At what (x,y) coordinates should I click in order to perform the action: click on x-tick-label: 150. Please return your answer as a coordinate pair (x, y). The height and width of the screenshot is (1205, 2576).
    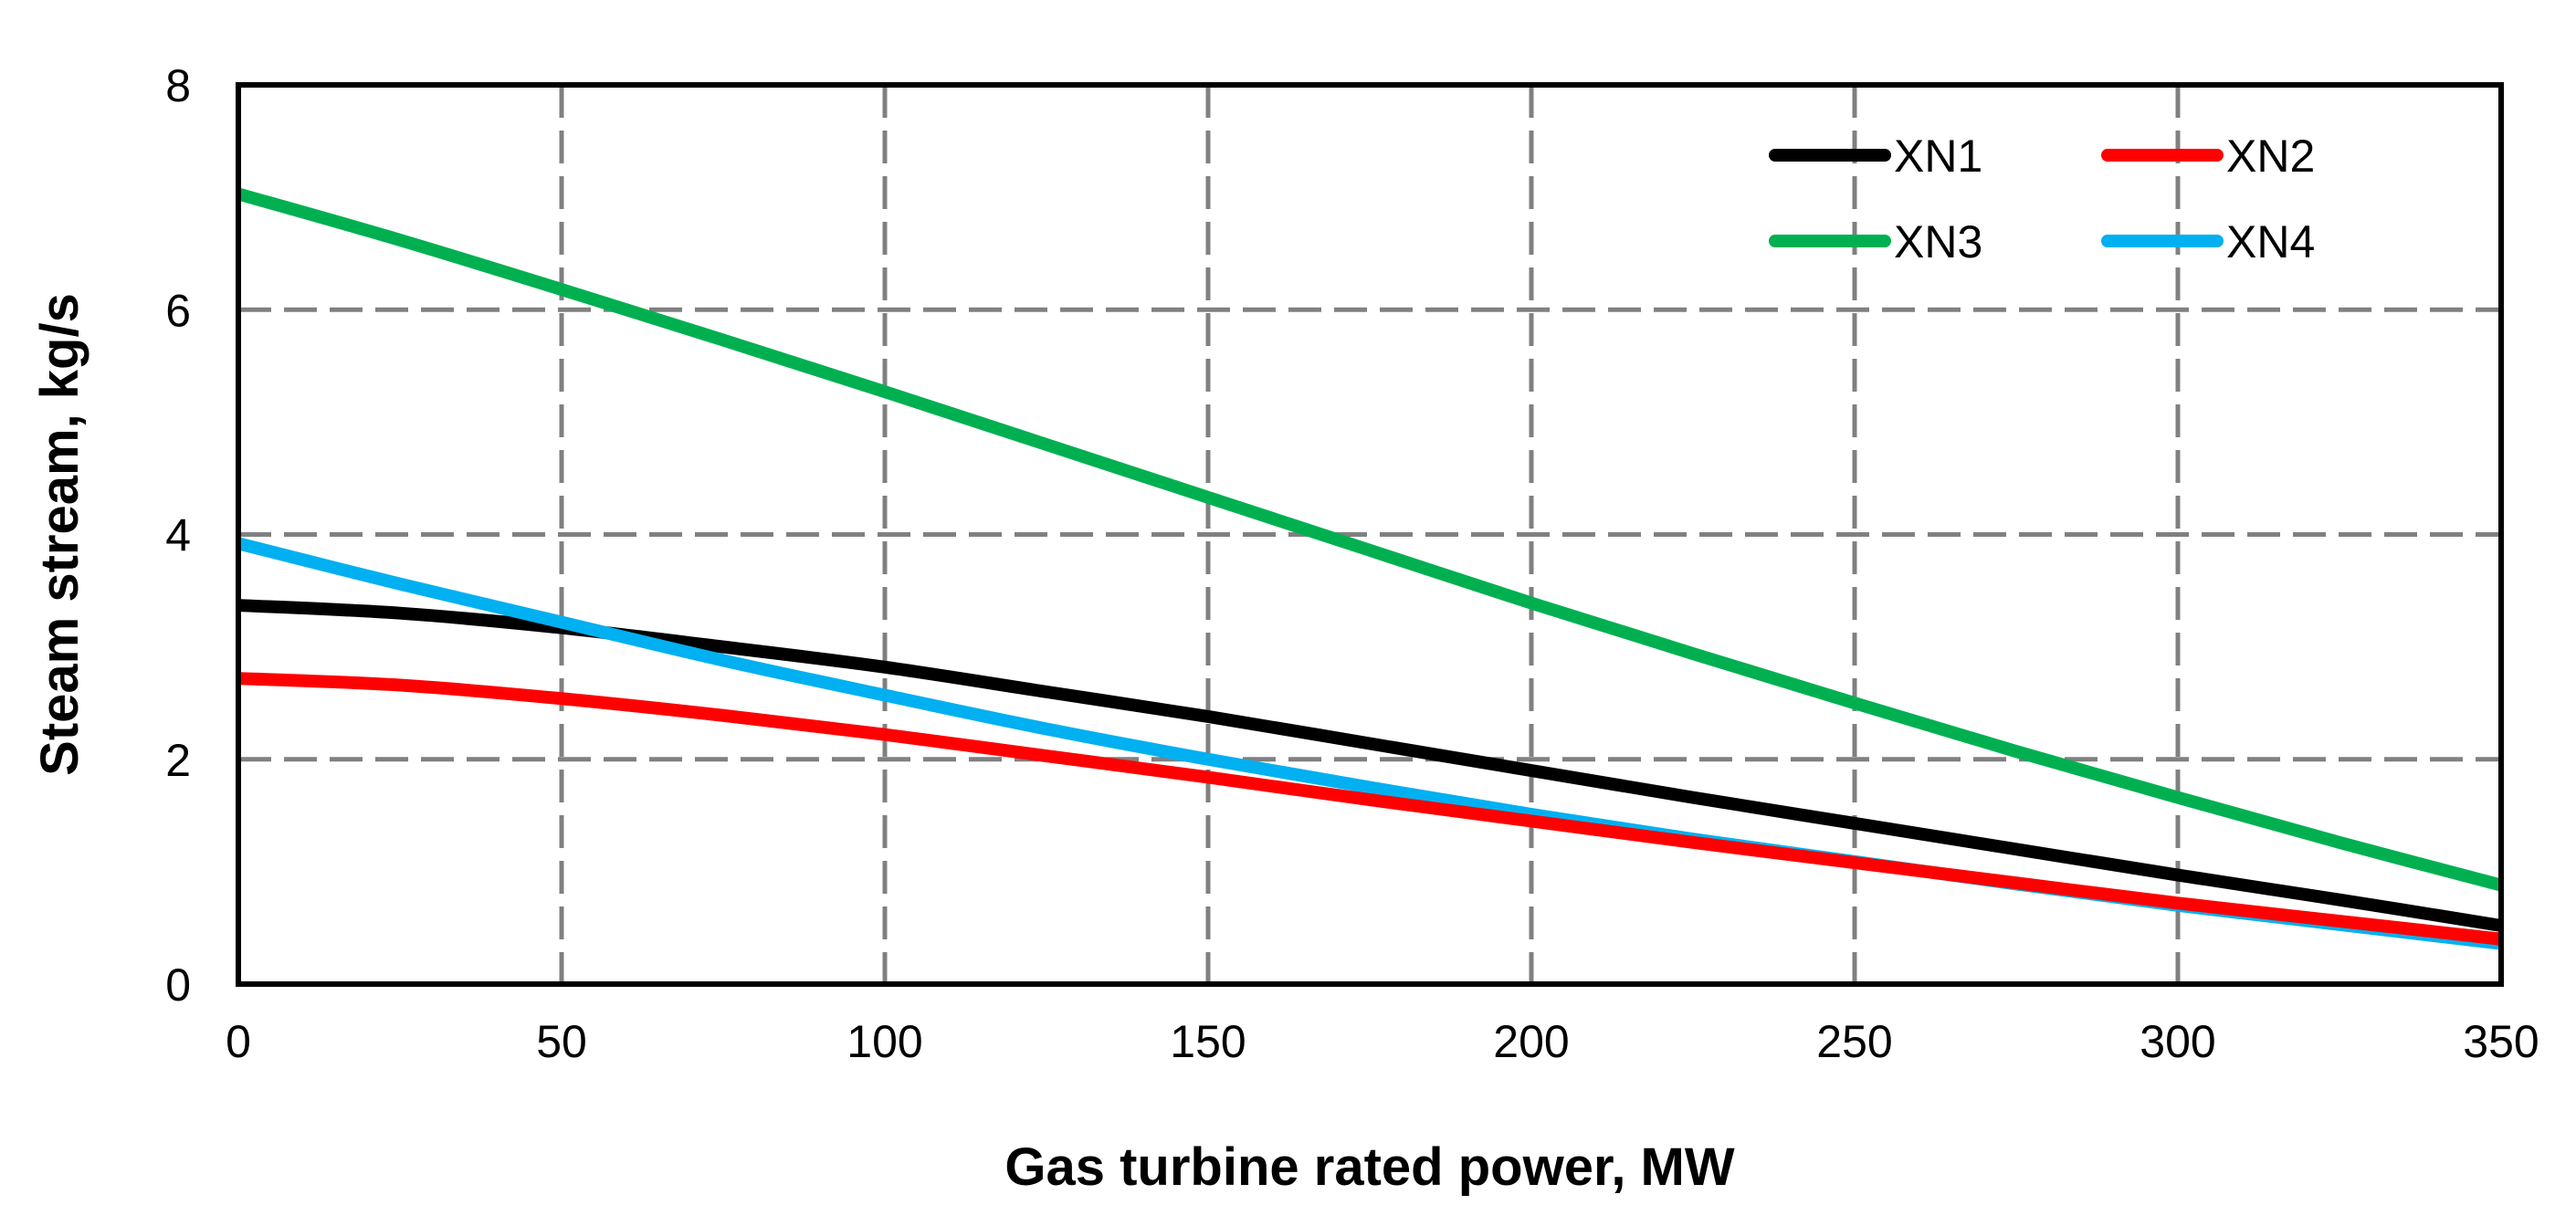
    Looking at the image, I should click on (1208, 1041).